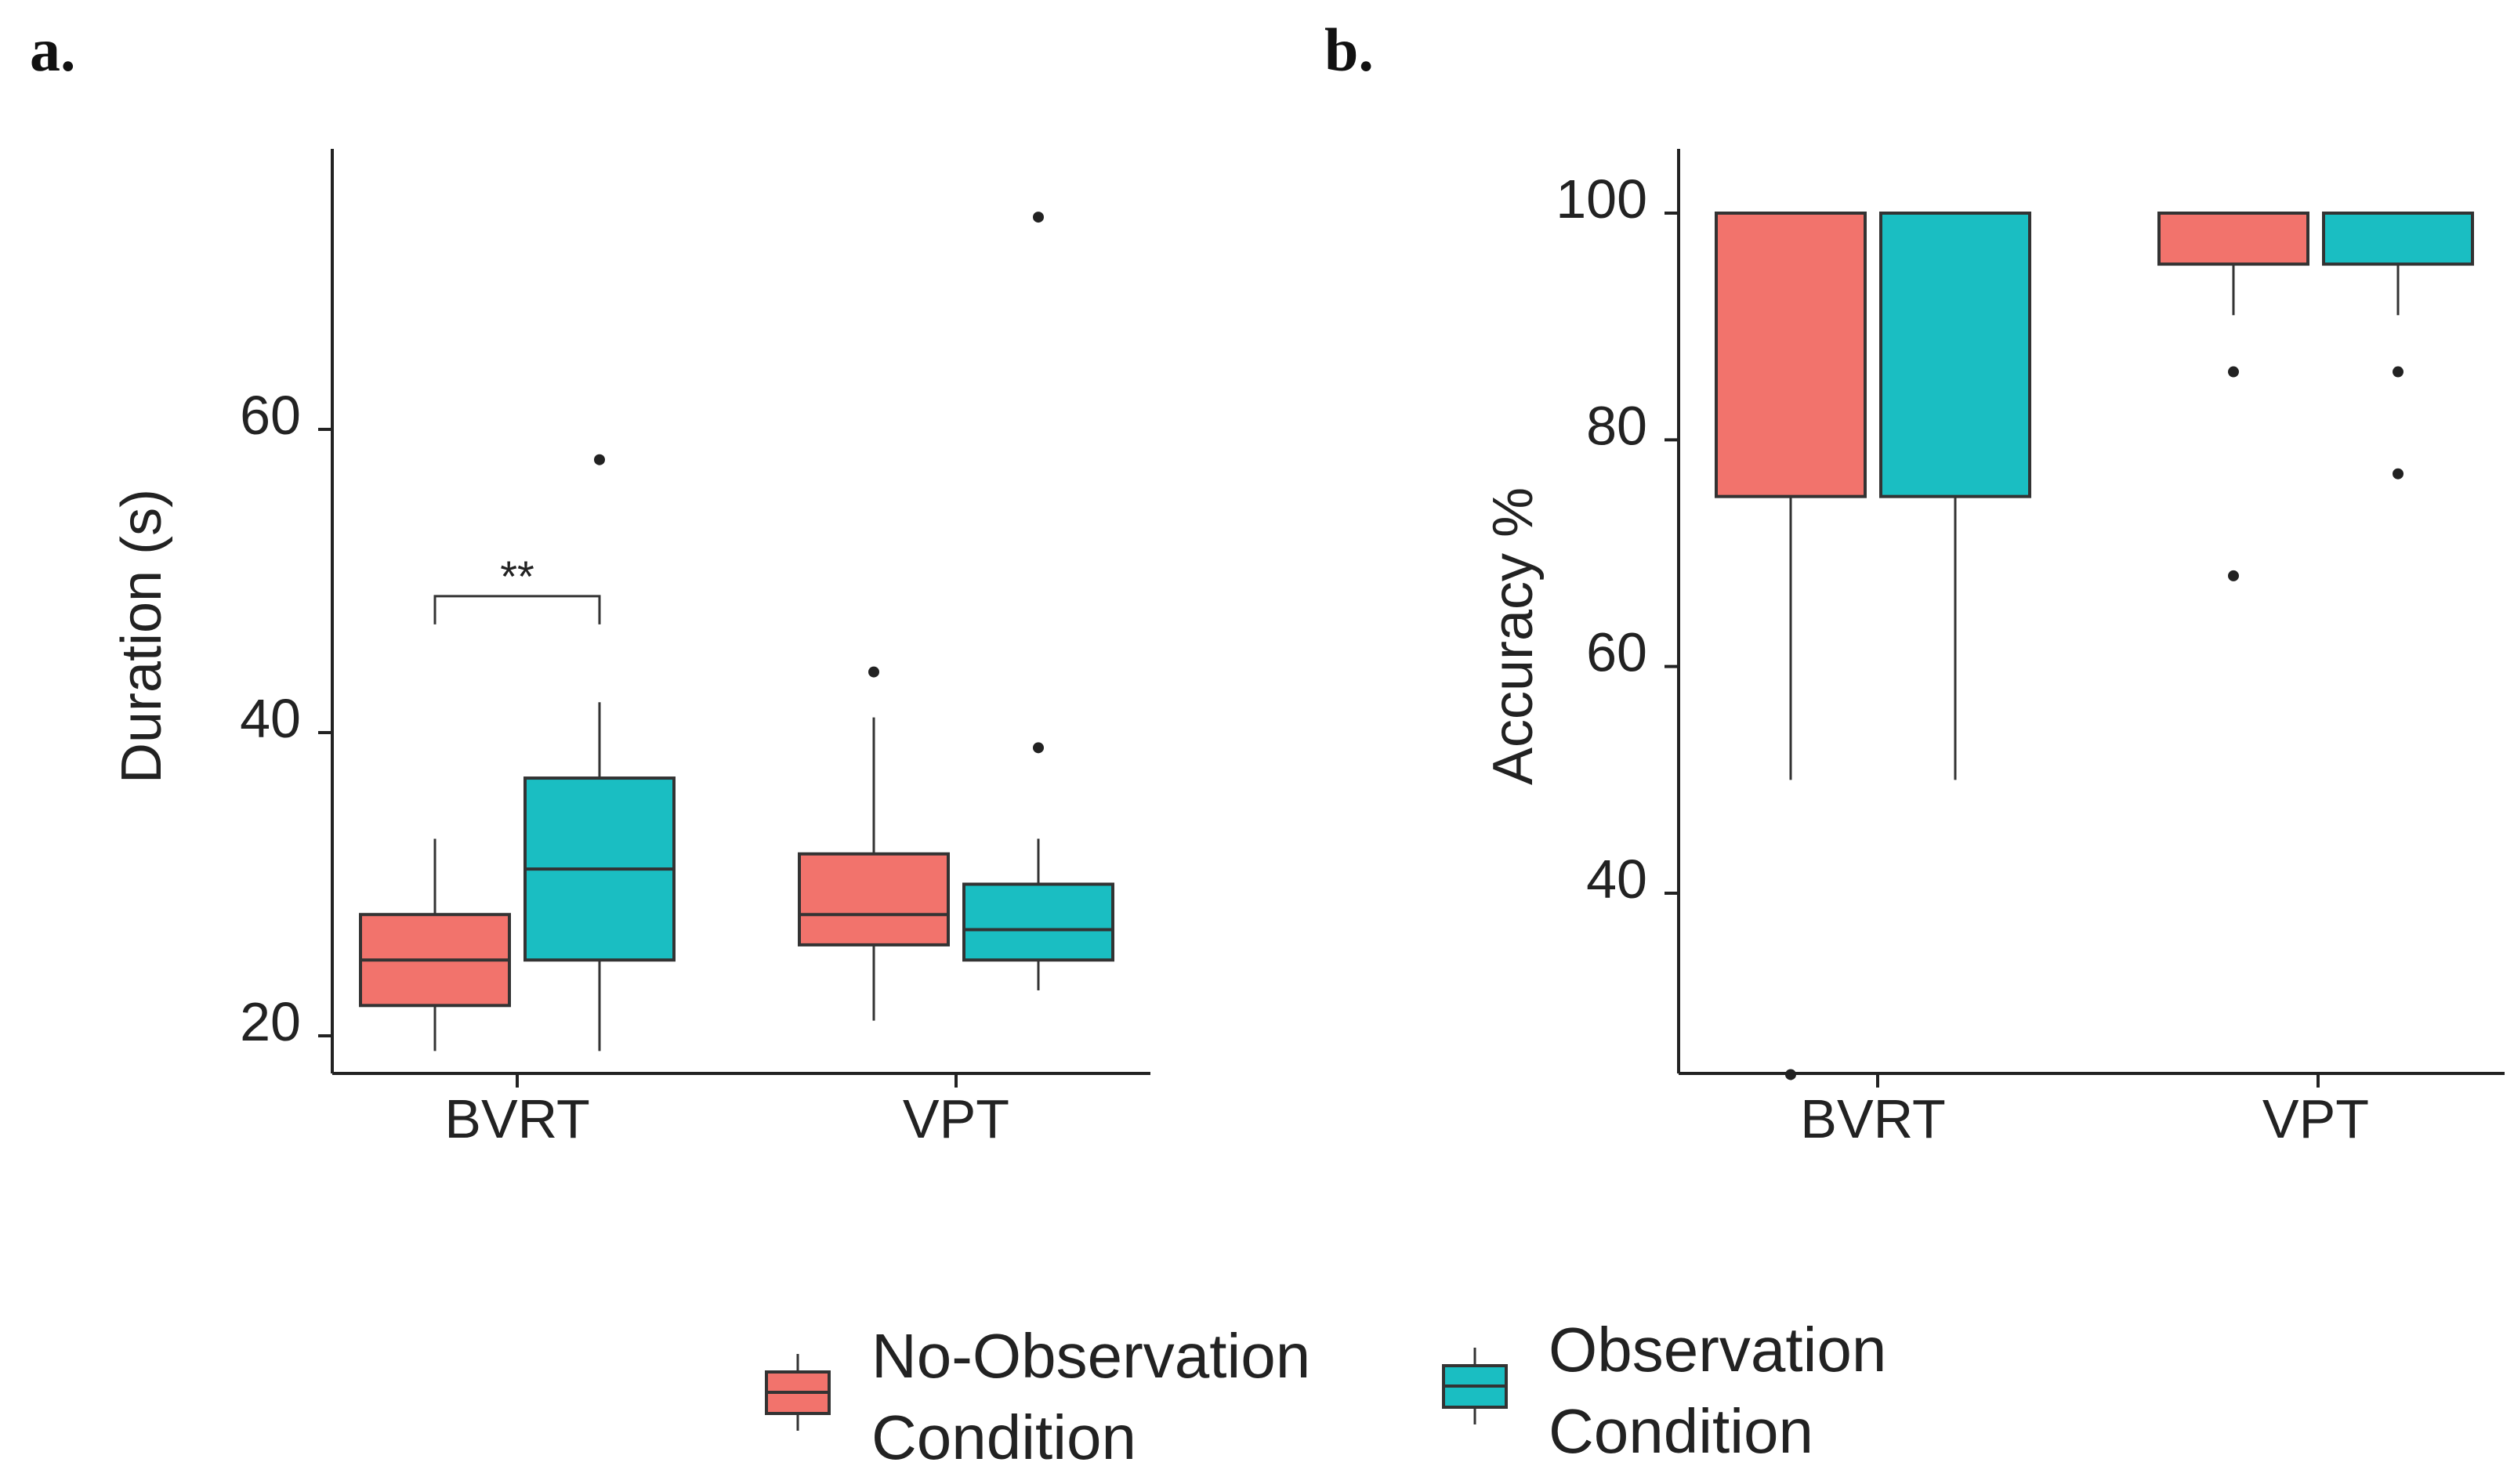 Image resolution: width=2514 pixels, height=1484 pixels. Describe the element at coordinates (53, 50) in the screenshot. I see `panel-a-label: a.` at that location.